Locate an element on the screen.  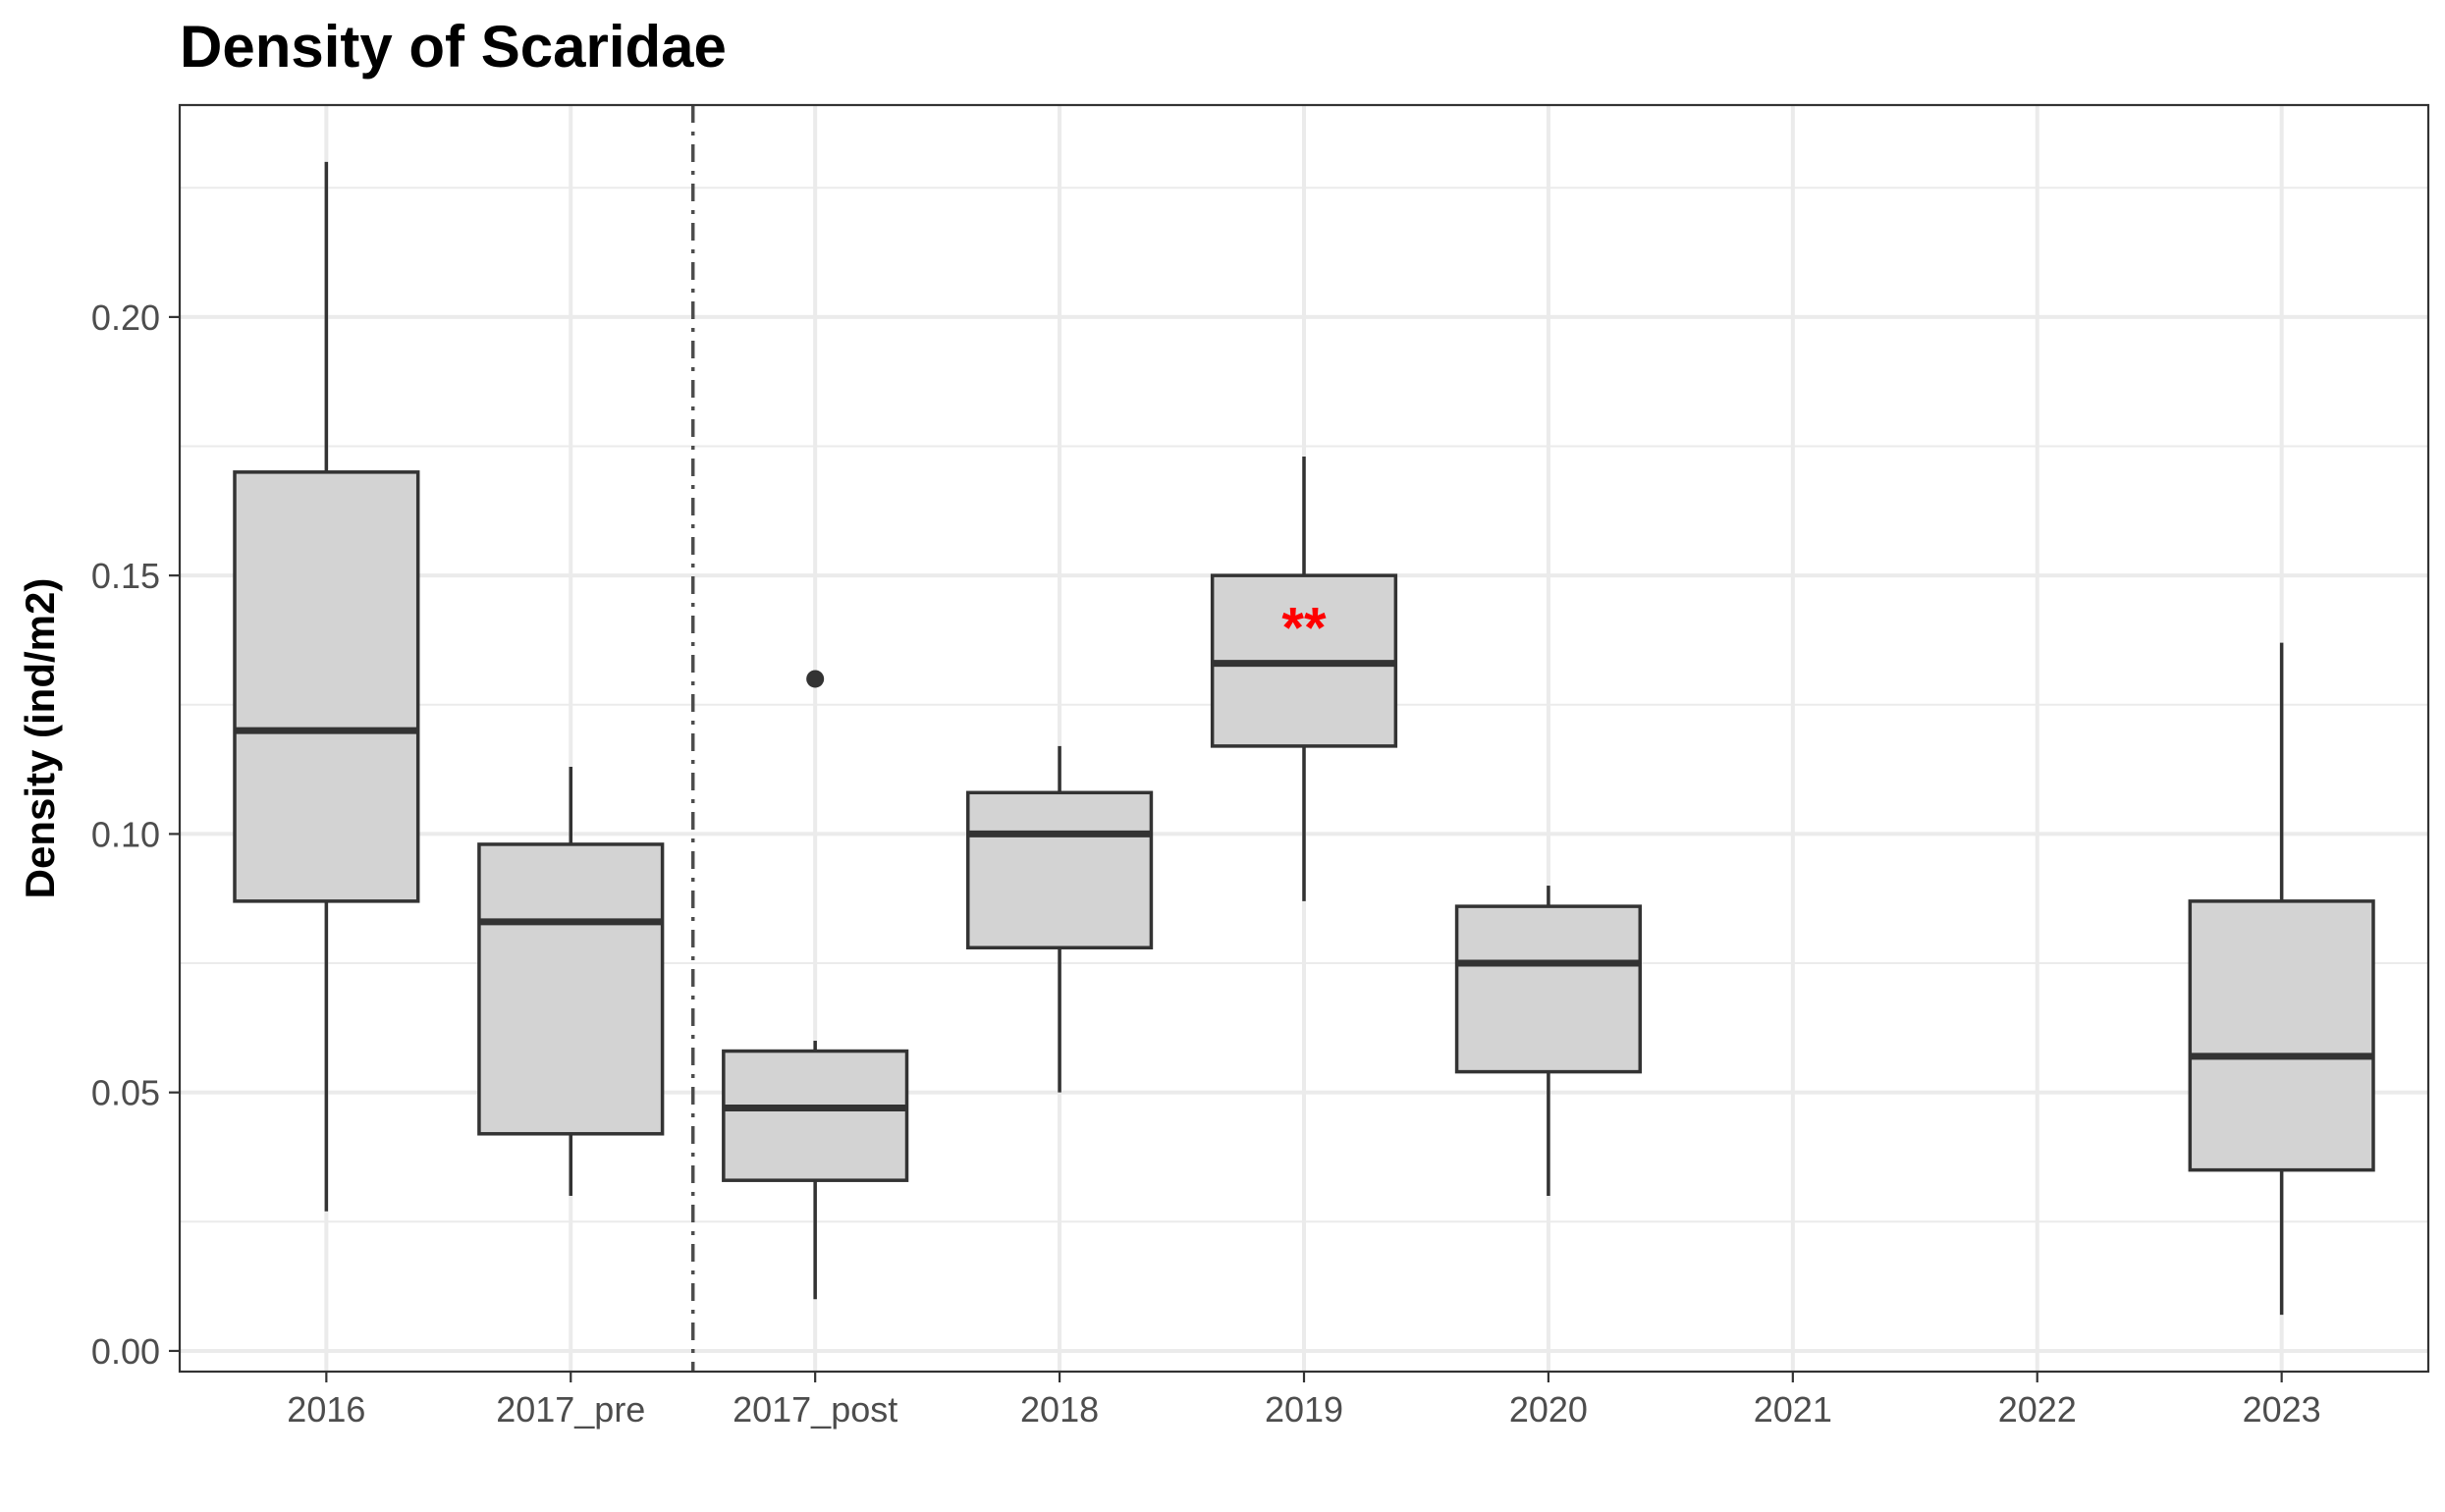
x-tick-label: 2021 is located at coordinates (1793, 1409).